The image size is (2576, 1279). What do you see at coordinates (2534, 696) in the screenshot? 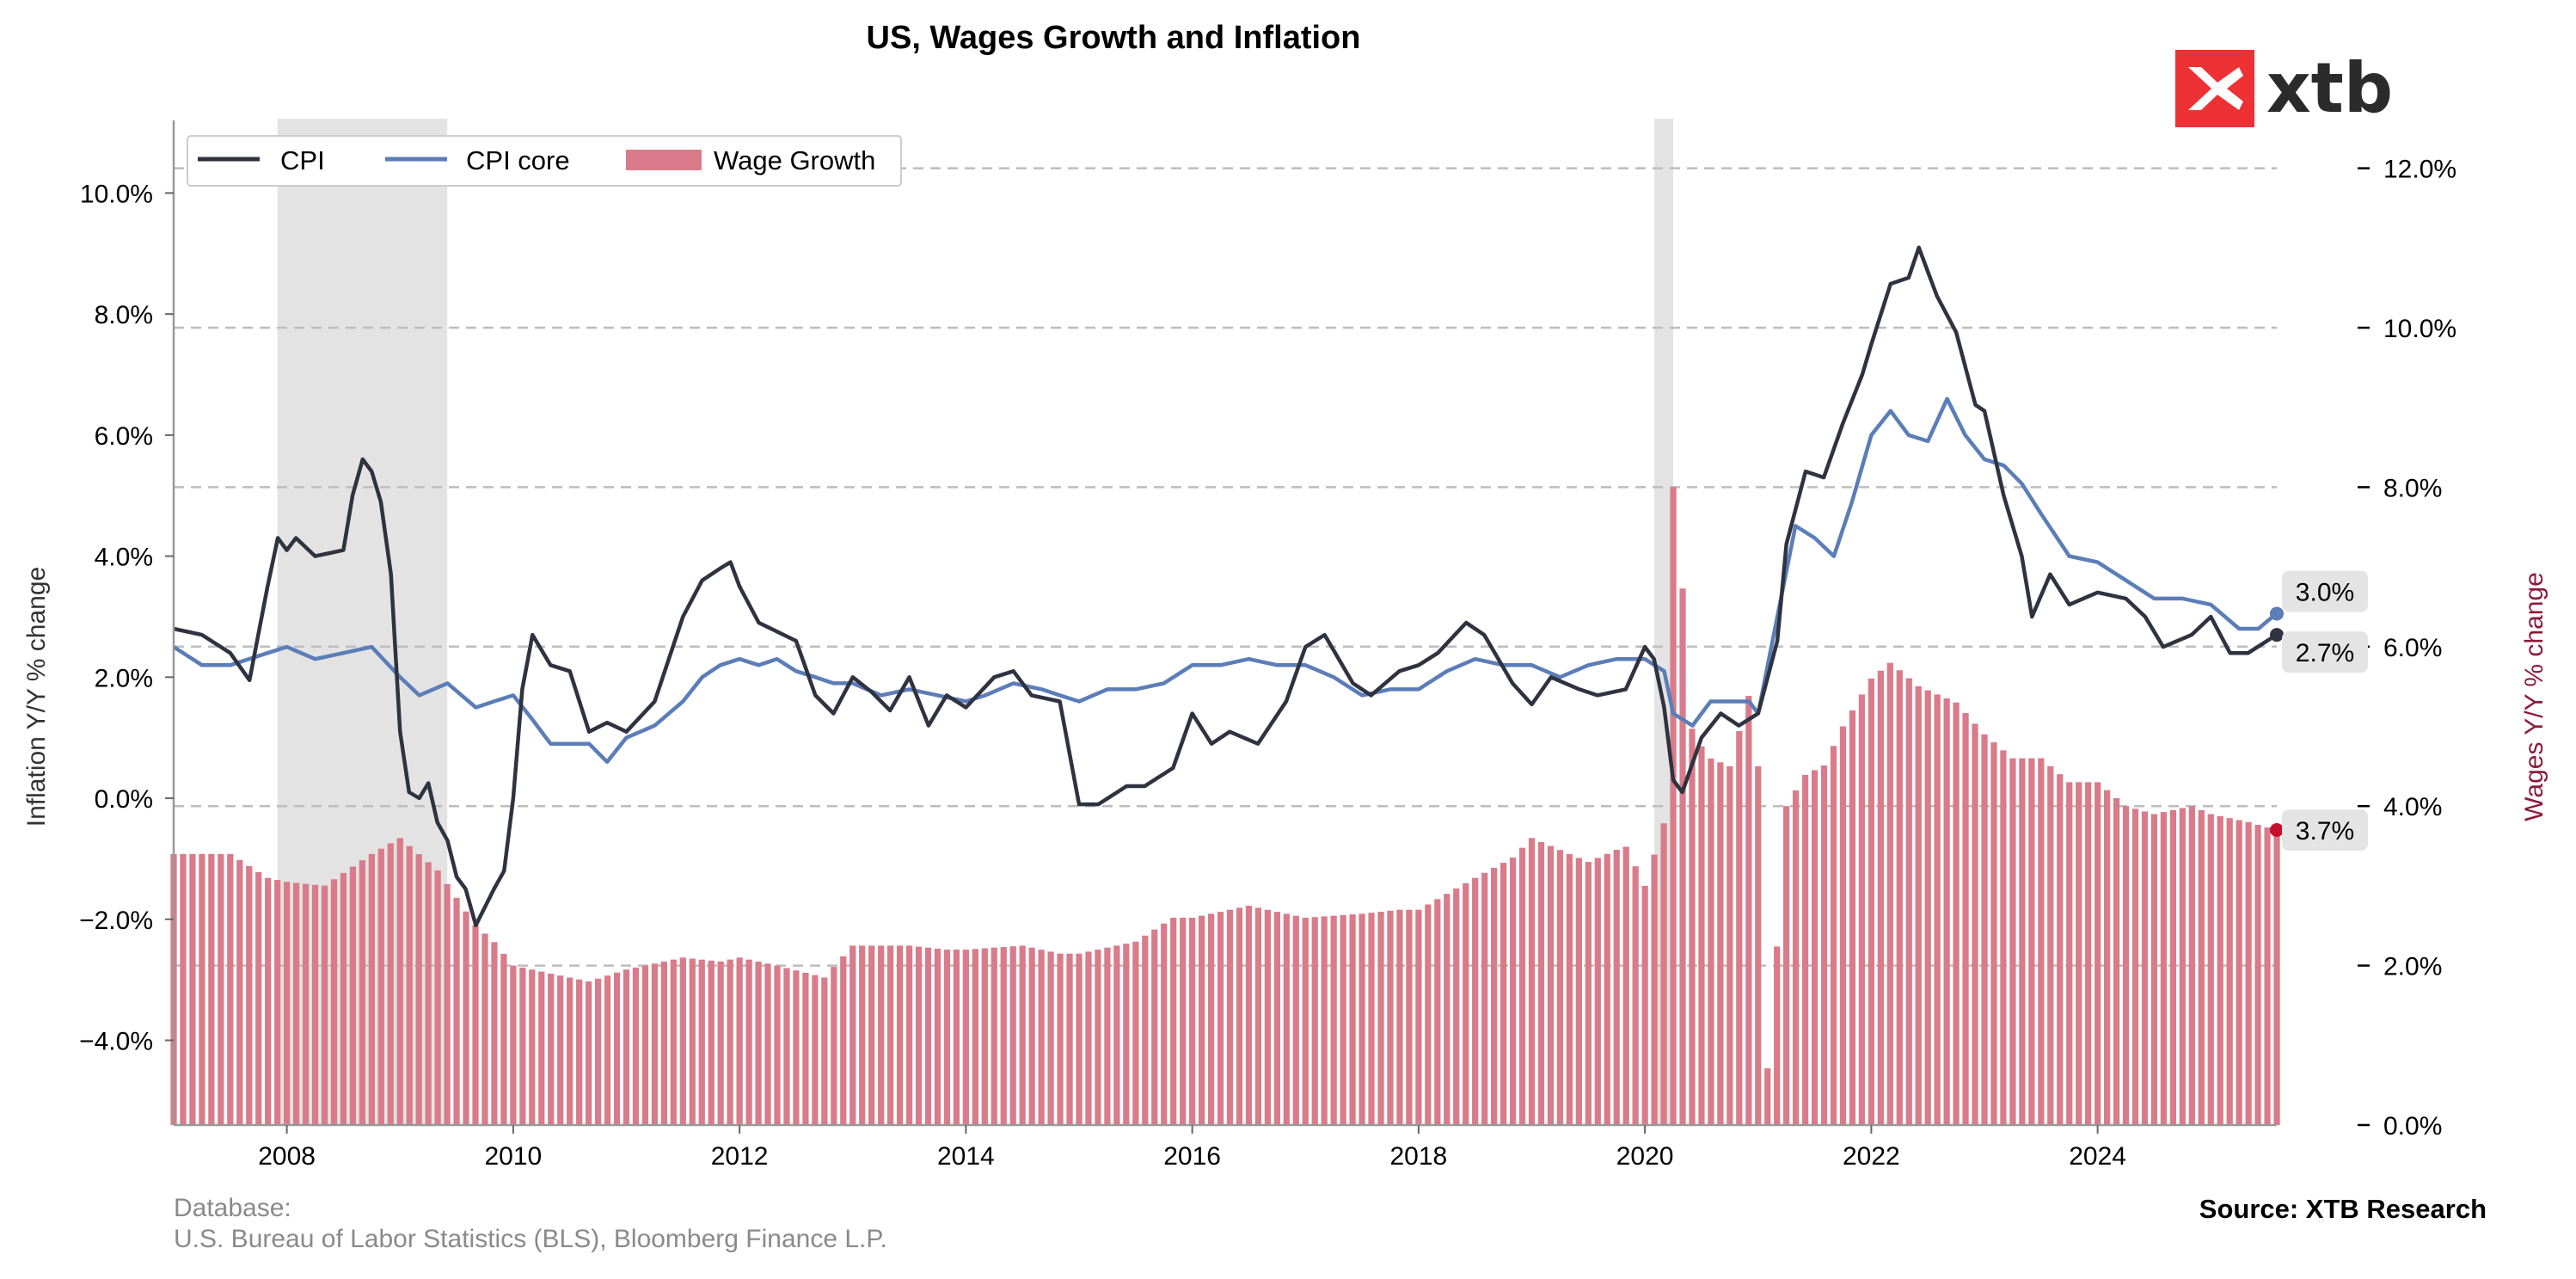
I see `y-axis-right-label: Wages Y/Y % change` at bounding box center [2534, 696].